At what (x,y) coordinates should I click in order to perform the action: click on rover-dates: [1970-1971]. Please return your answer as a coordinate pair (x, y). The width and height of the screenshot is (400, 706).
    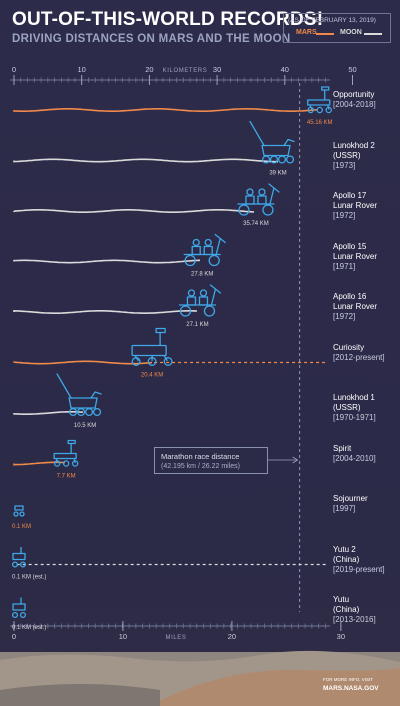
    Looking at the image, I should click on (354, 417).